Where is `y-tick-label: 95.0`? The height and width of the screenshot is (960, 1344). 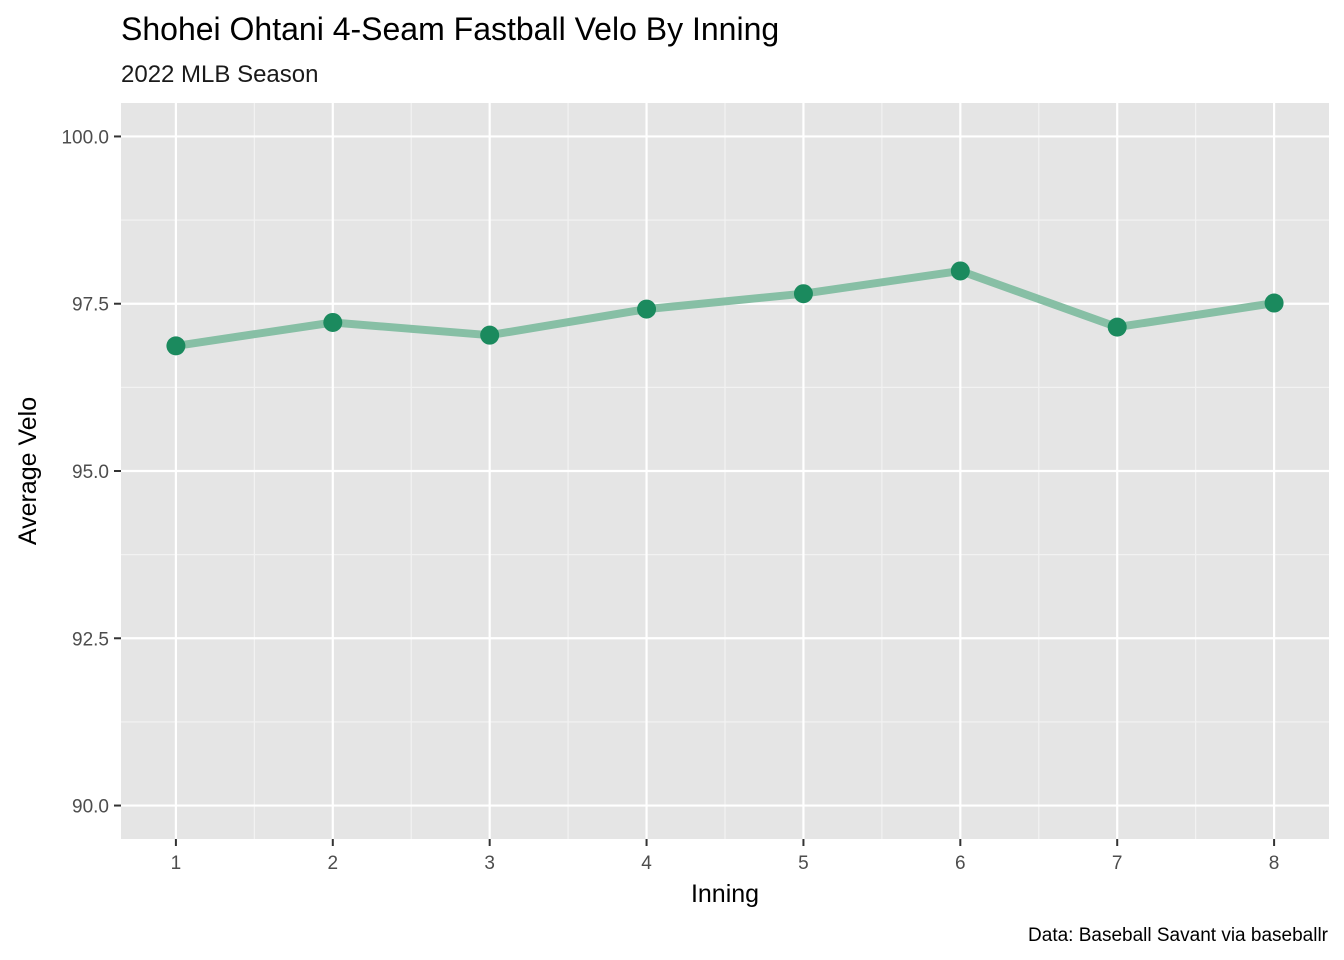
y-tick-label: 95.0 is located at coordinates (90, 472).